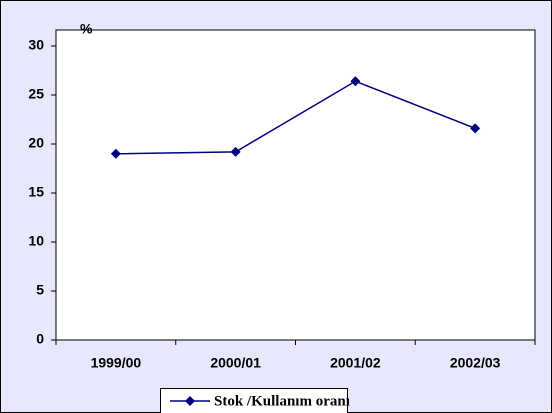 Image resolution: width=552 pixels, height=413 pixels. Describe the element at coordinates (40, 290) in the screenshot. I see `y-tick-label: 5` at that location.